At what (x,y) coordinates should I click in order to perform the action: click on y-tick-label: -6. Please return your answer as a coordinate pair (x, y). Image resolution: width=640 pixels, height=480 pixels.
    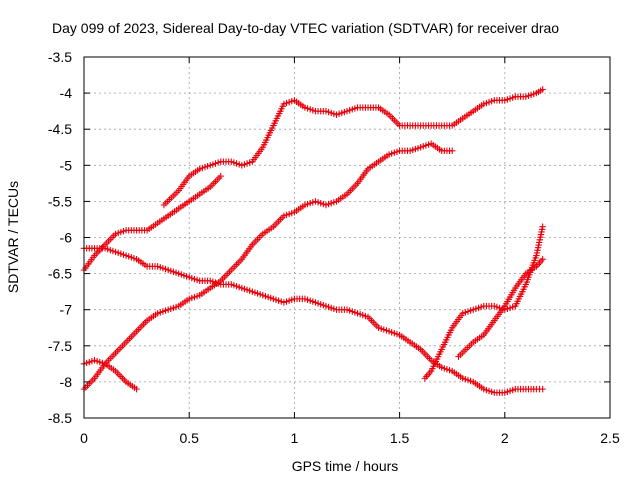
    Looking at the image, I should click on (66, 238).